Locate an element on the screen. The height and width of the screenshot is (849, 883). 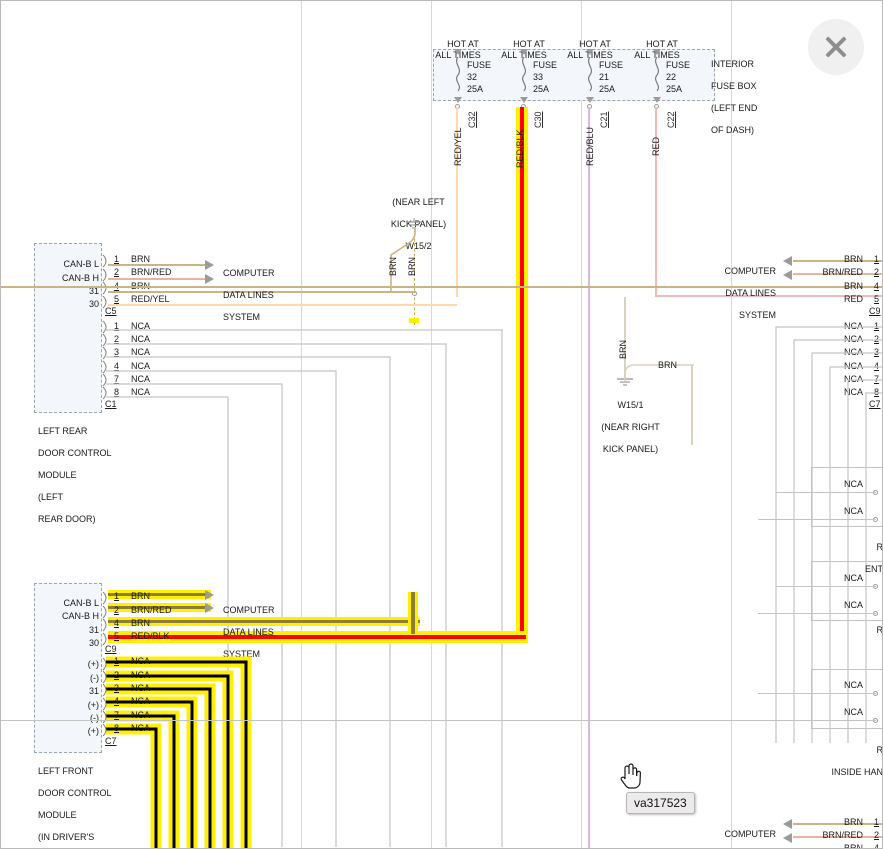
wire-c5-pin2 is located at coordinates (157, 279).